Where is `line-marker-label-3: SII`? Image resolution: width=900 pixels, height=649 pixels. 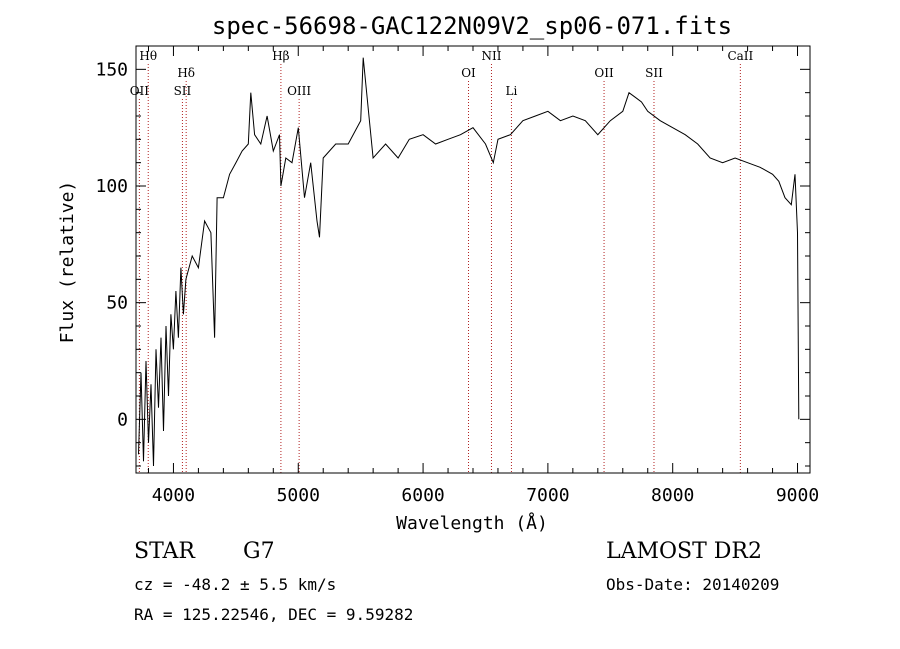
line-marker-label-3: SII is located at coordinates (183, 91).